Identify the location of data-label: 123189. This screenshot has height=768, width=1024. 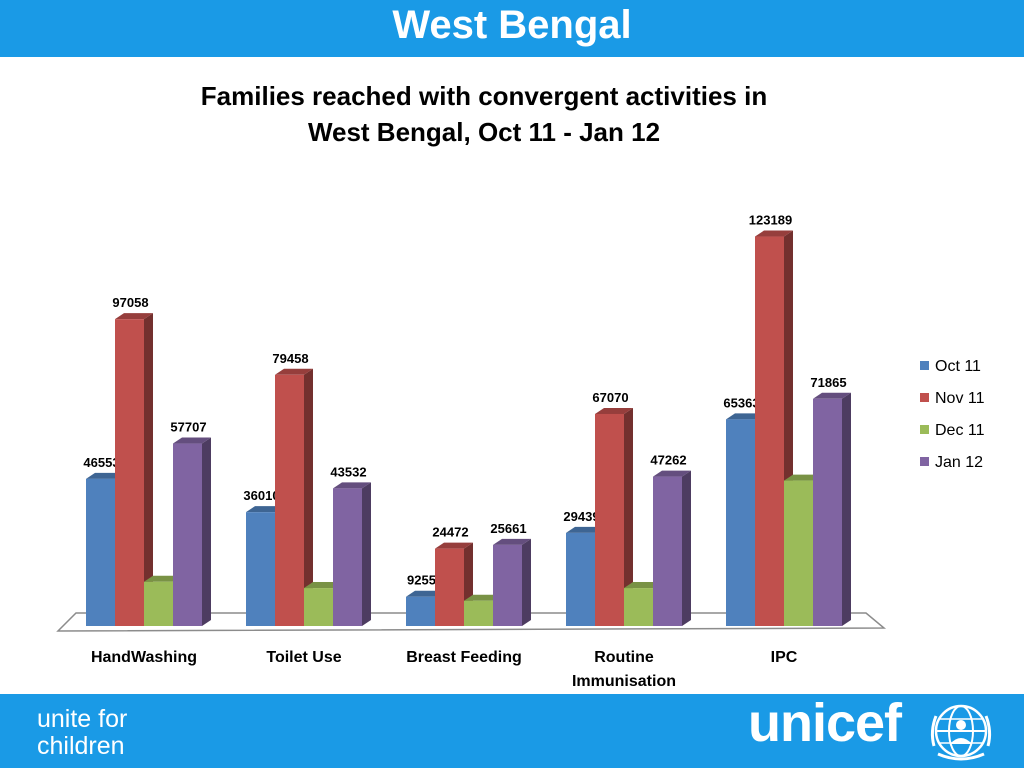
(770, 220).